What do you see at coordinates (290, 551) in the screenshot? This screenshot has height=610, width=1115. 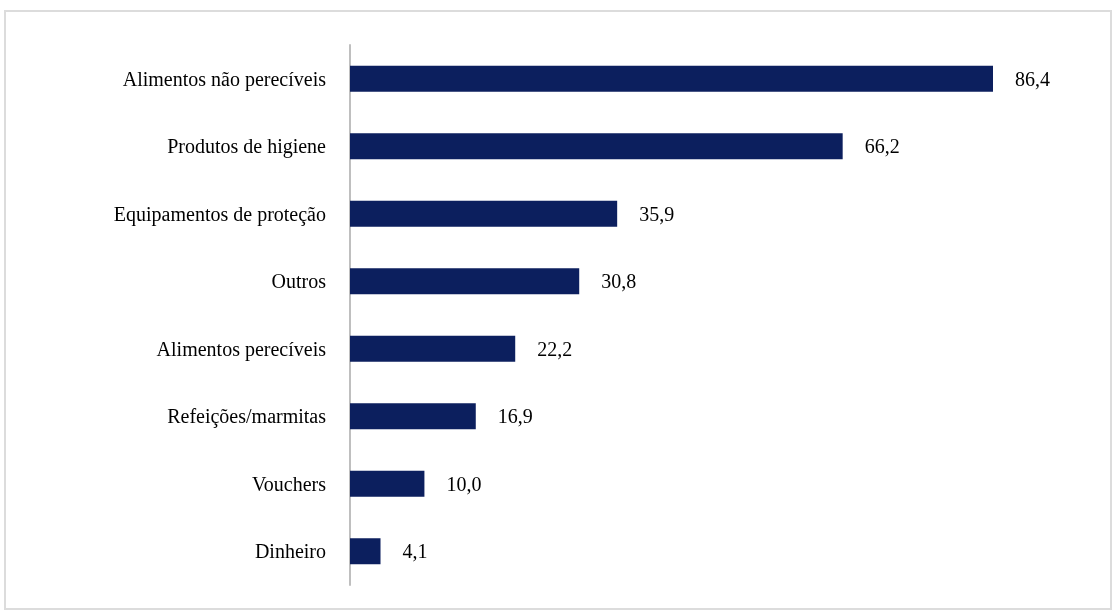 I see `y-tick-label: Dinheiro` at bounding box center [290, 551].